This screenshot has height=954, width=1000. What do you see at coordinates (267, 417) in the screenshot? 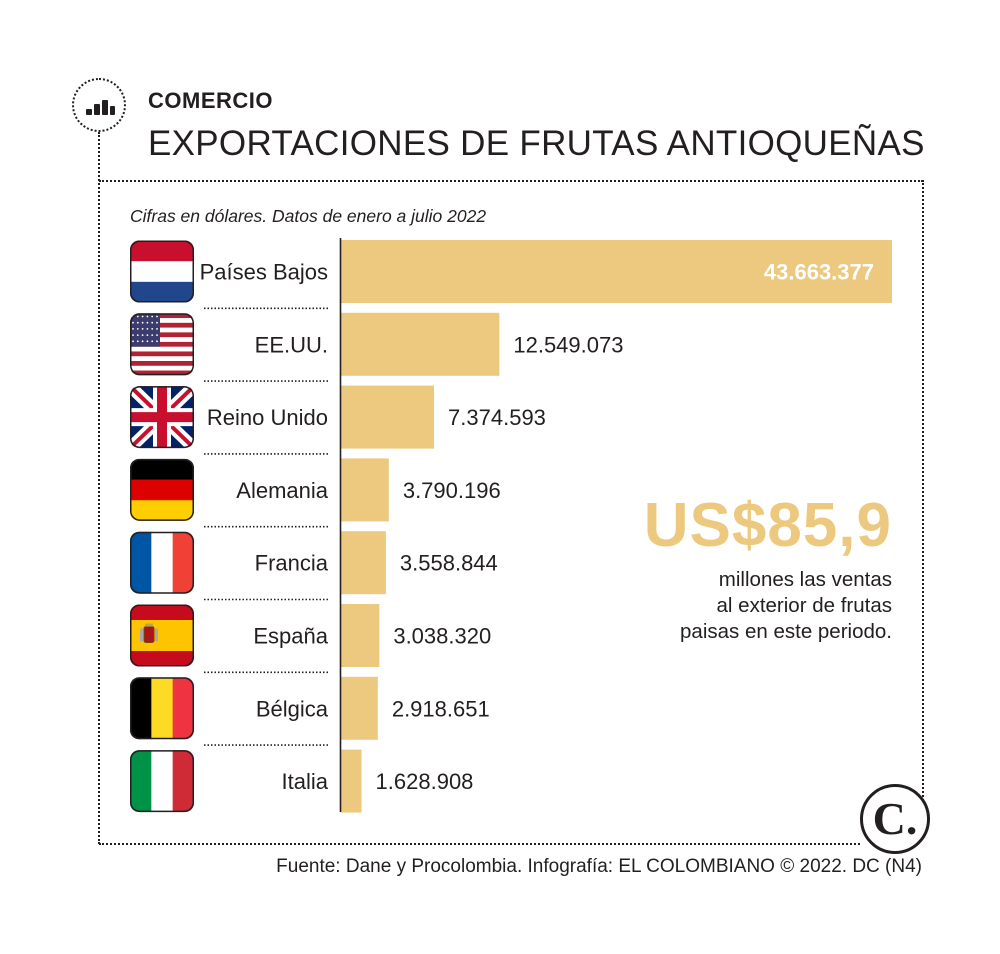
I see `category-label: Reino Unido` at bounding box center [267, 417].